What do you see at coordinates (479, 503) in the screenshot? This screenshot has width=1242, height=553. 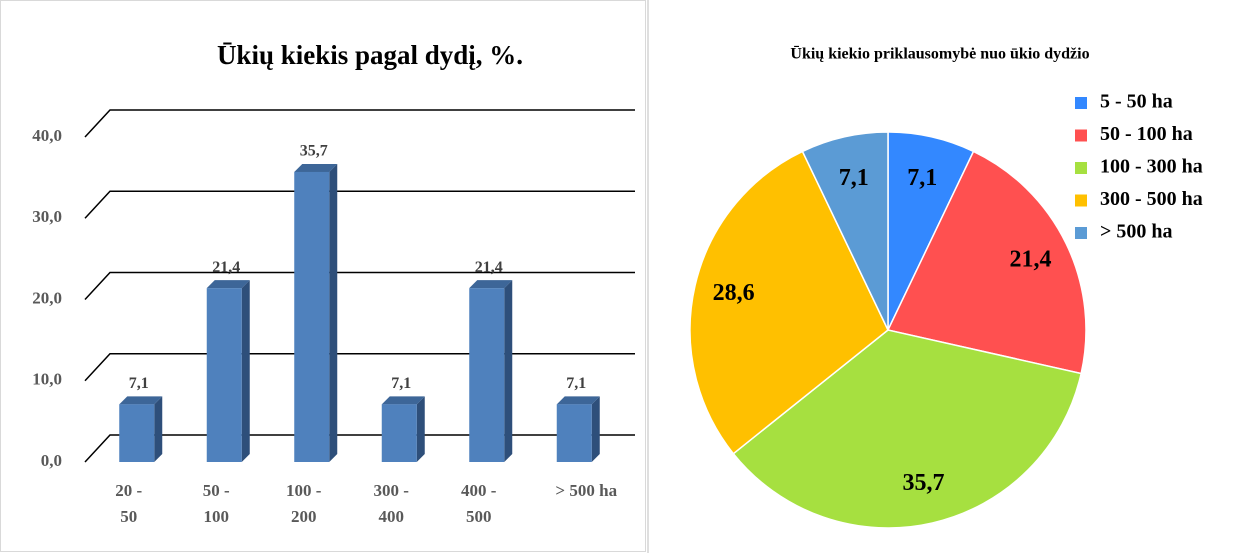 I see `x-tick-label: 400 - 500` at bounding box center [479, 503].